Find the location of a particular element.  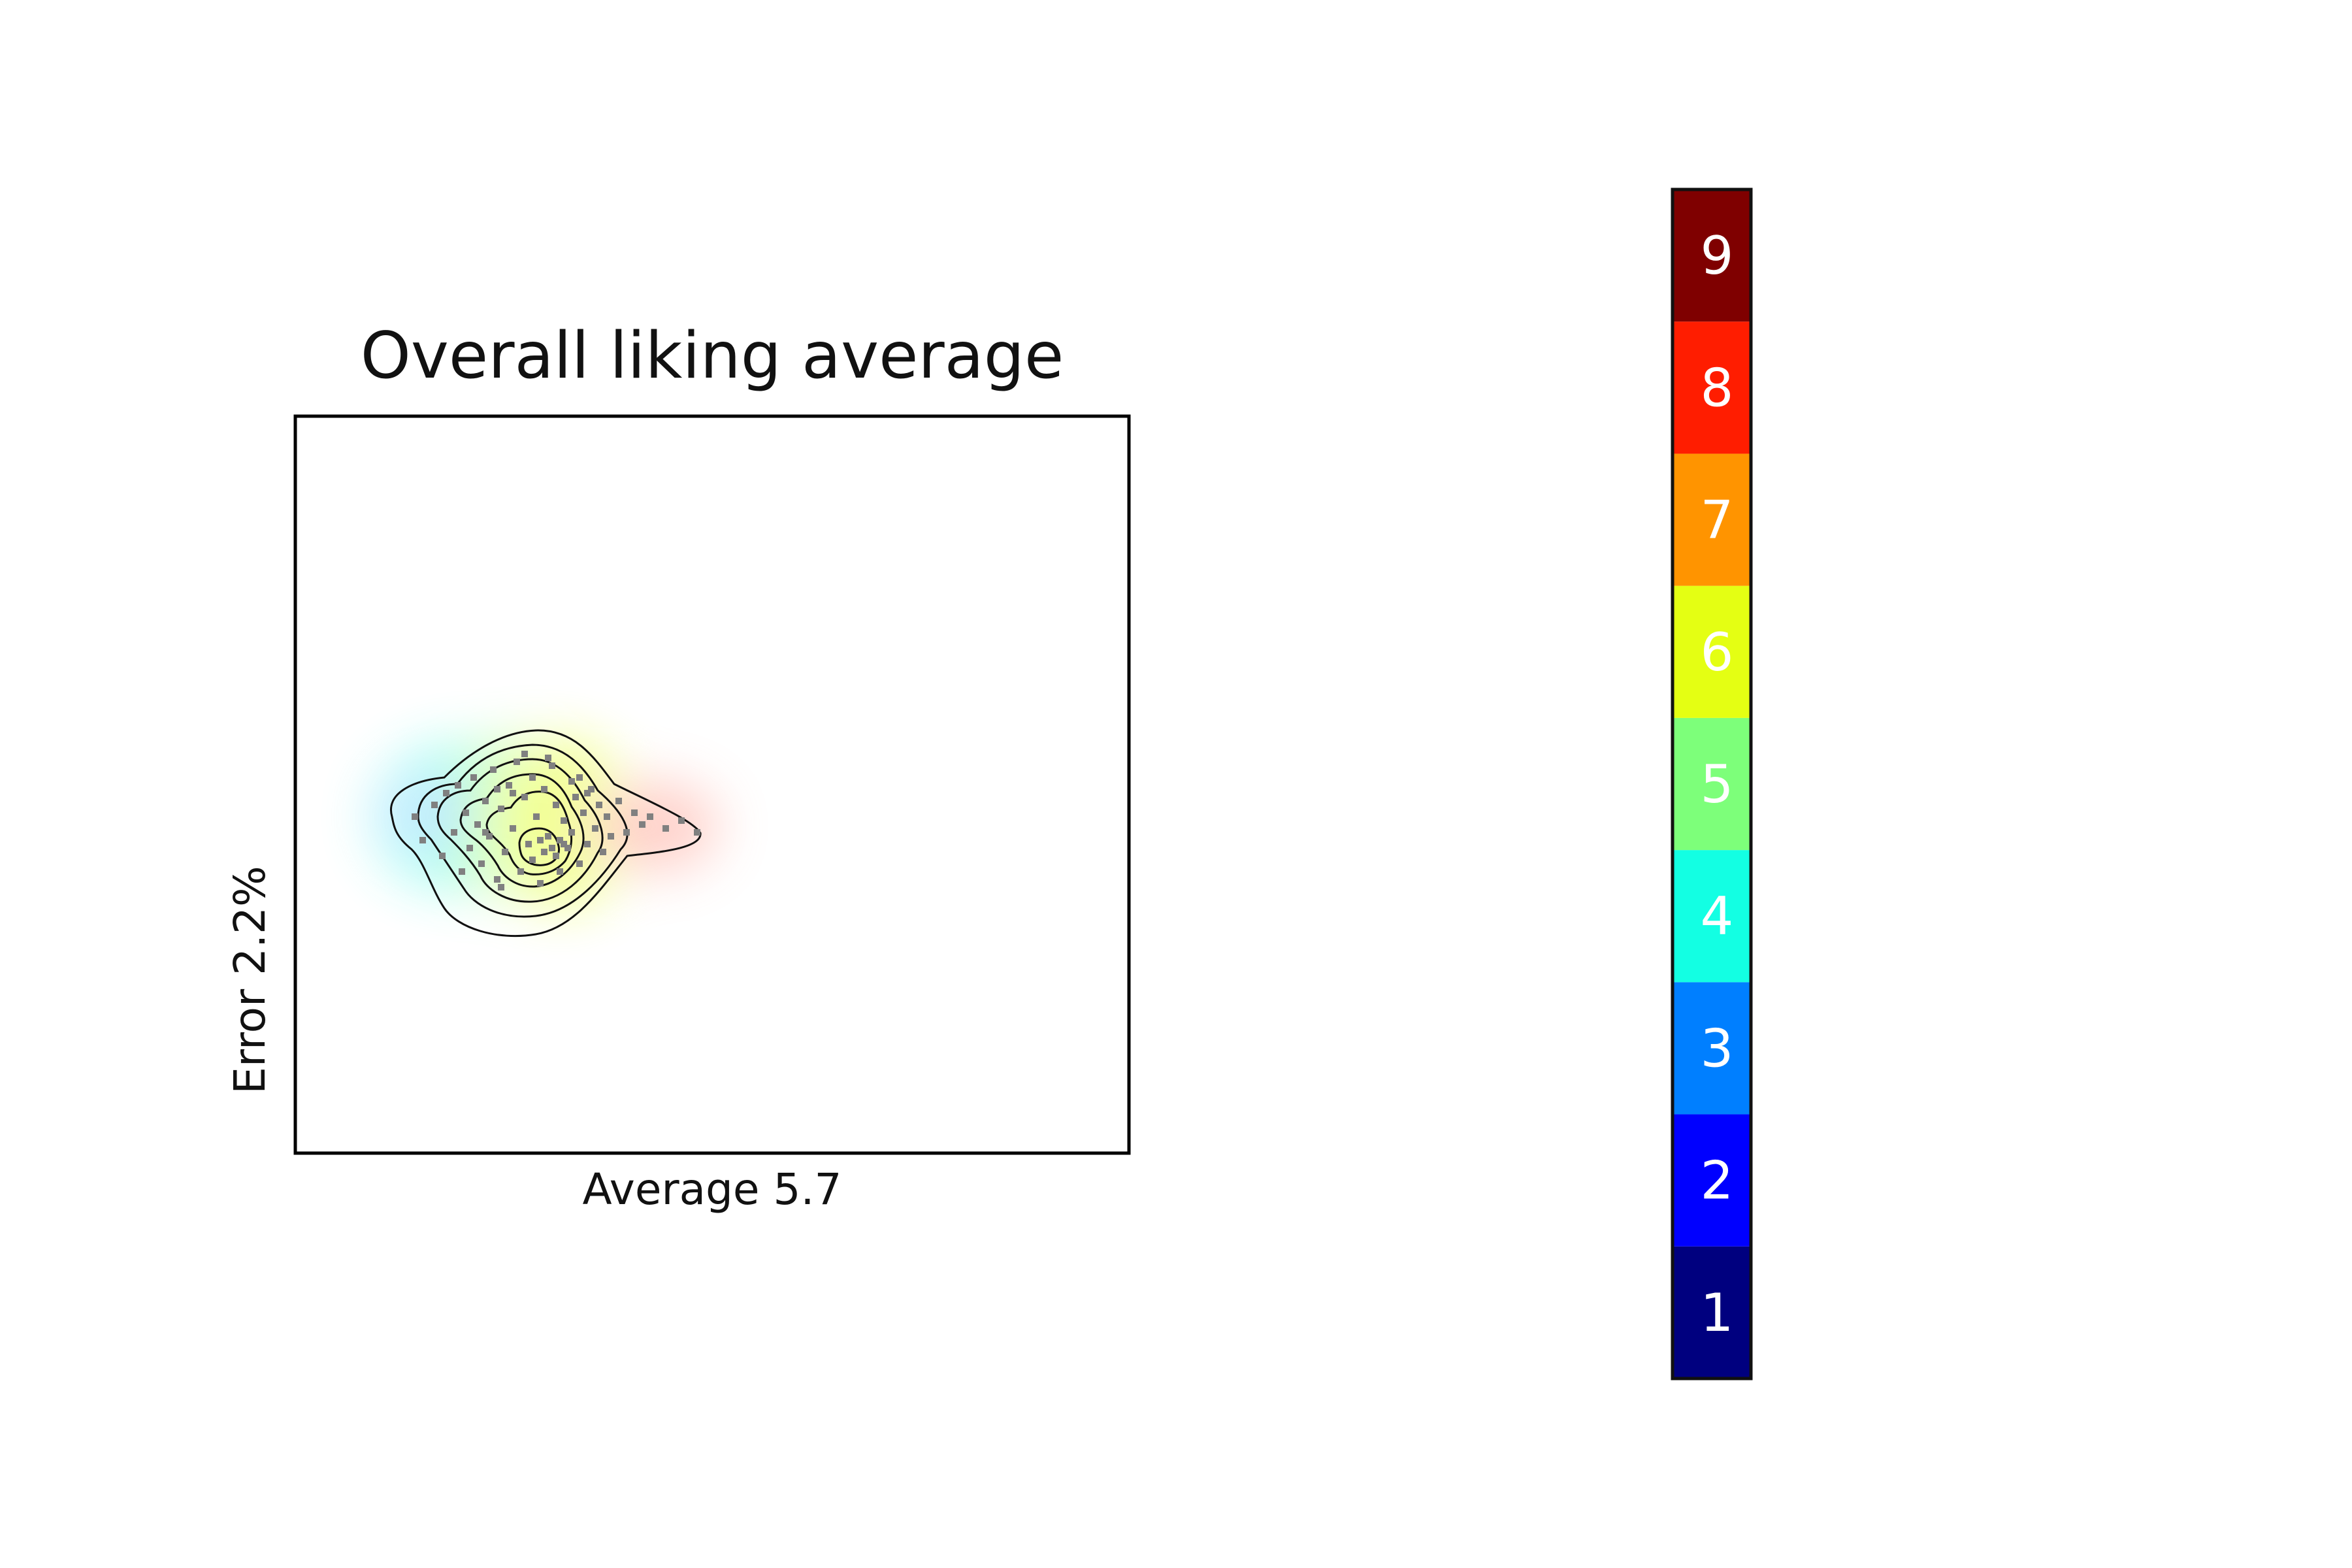

x-axis-label: Average 5.7 is located at coordinates (712, 1189).